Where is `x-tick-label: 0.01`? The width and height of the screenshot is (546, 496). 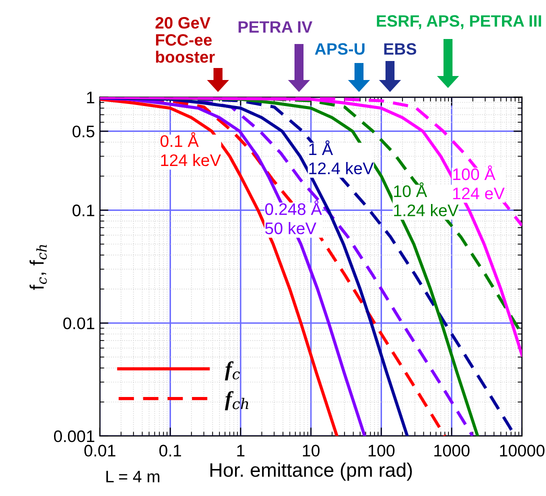
x-tick-label: 0.01 is located at coordinates (100, 450).